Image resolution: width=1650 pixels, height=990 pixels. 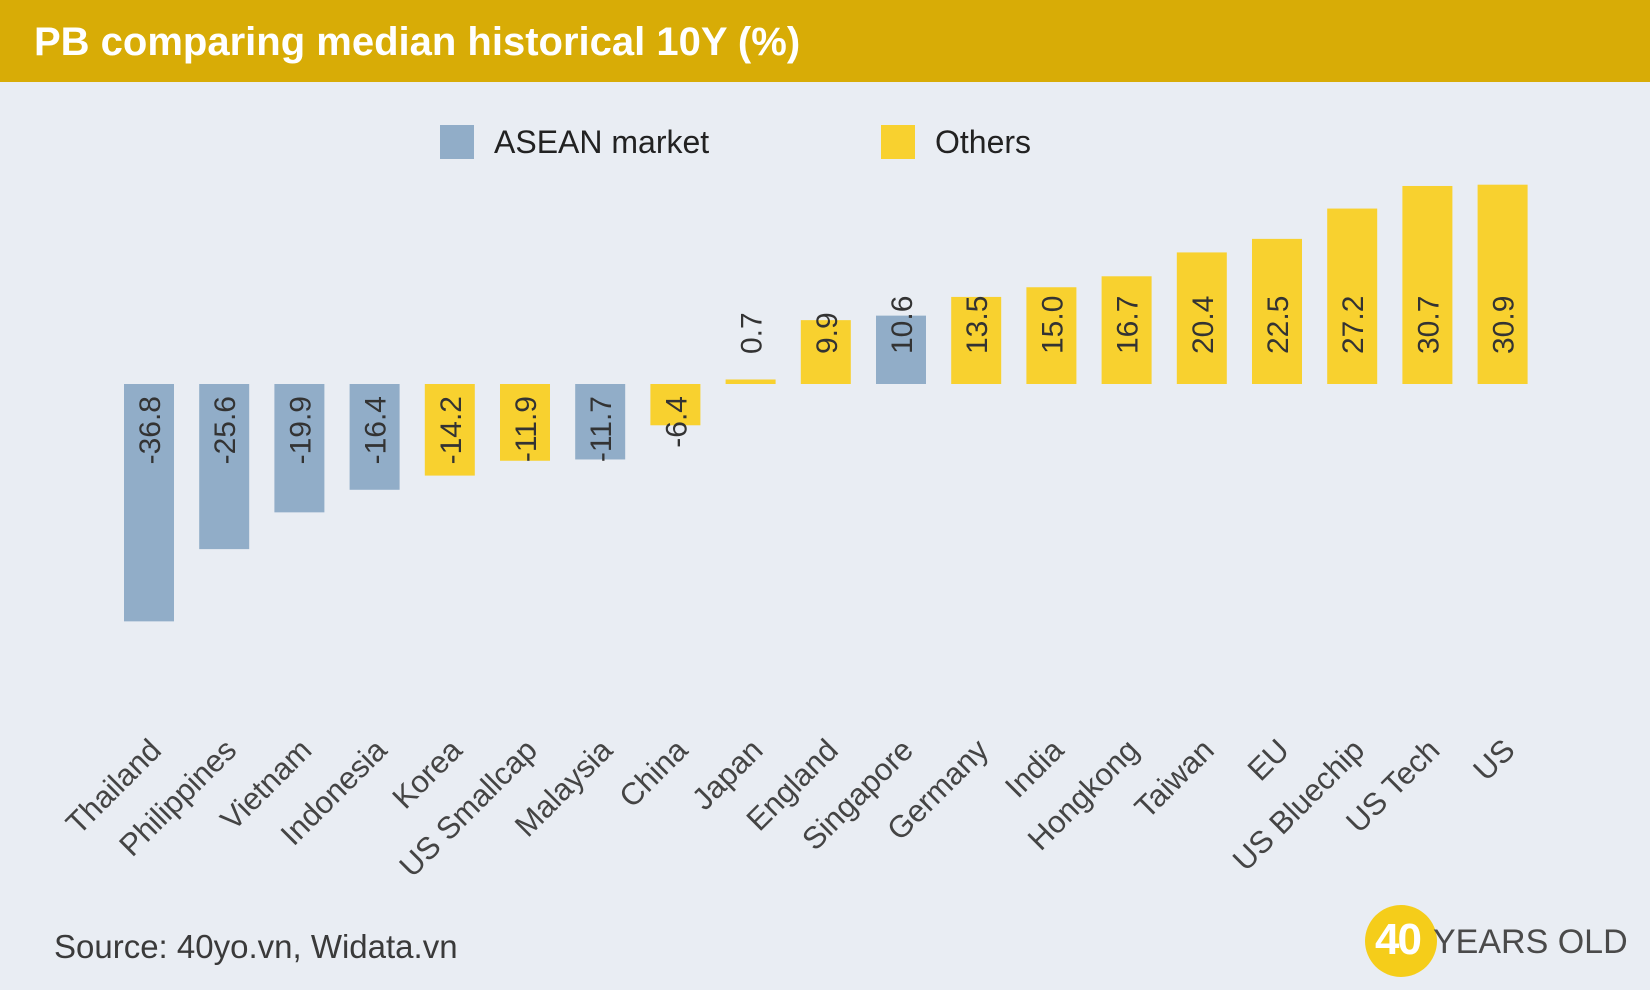 What do you see at coordinates (653, 773) in the screenshot?
I see `category-label-china: China` at bounding box center [653, 773].